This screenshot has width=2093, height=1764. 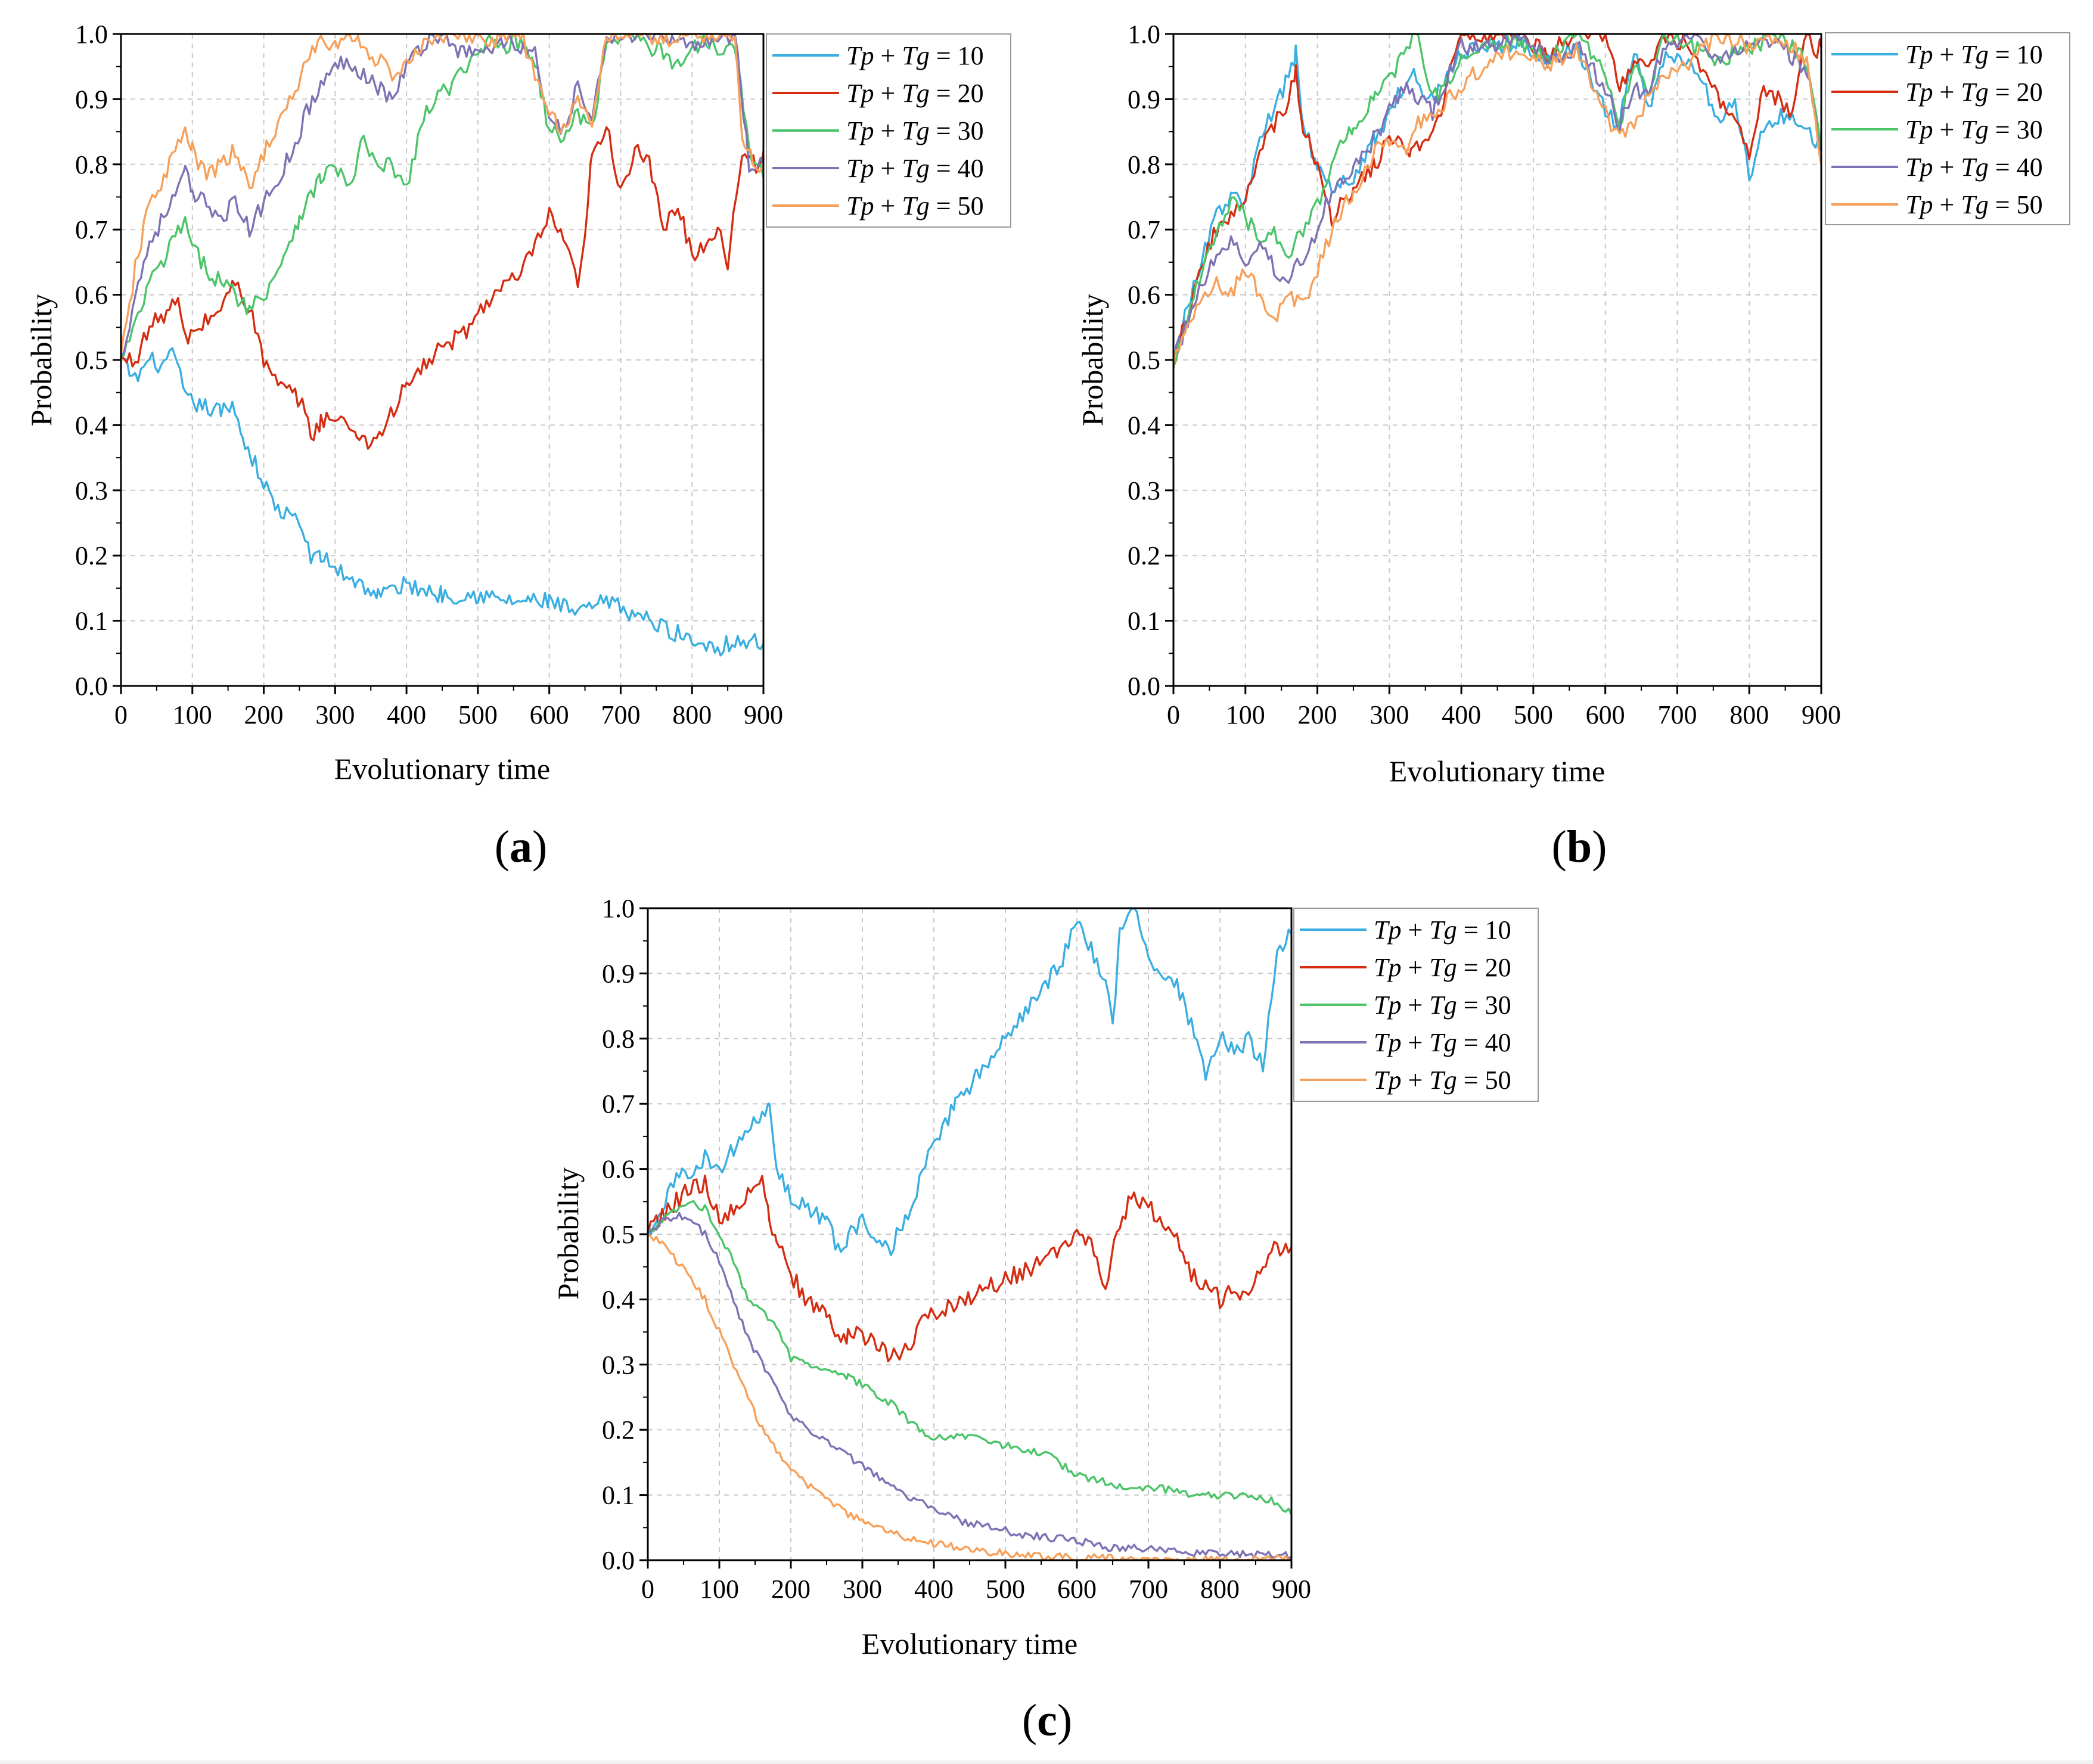 I want to click on panel-a-label-letter: a, so click(x=521, y=847).